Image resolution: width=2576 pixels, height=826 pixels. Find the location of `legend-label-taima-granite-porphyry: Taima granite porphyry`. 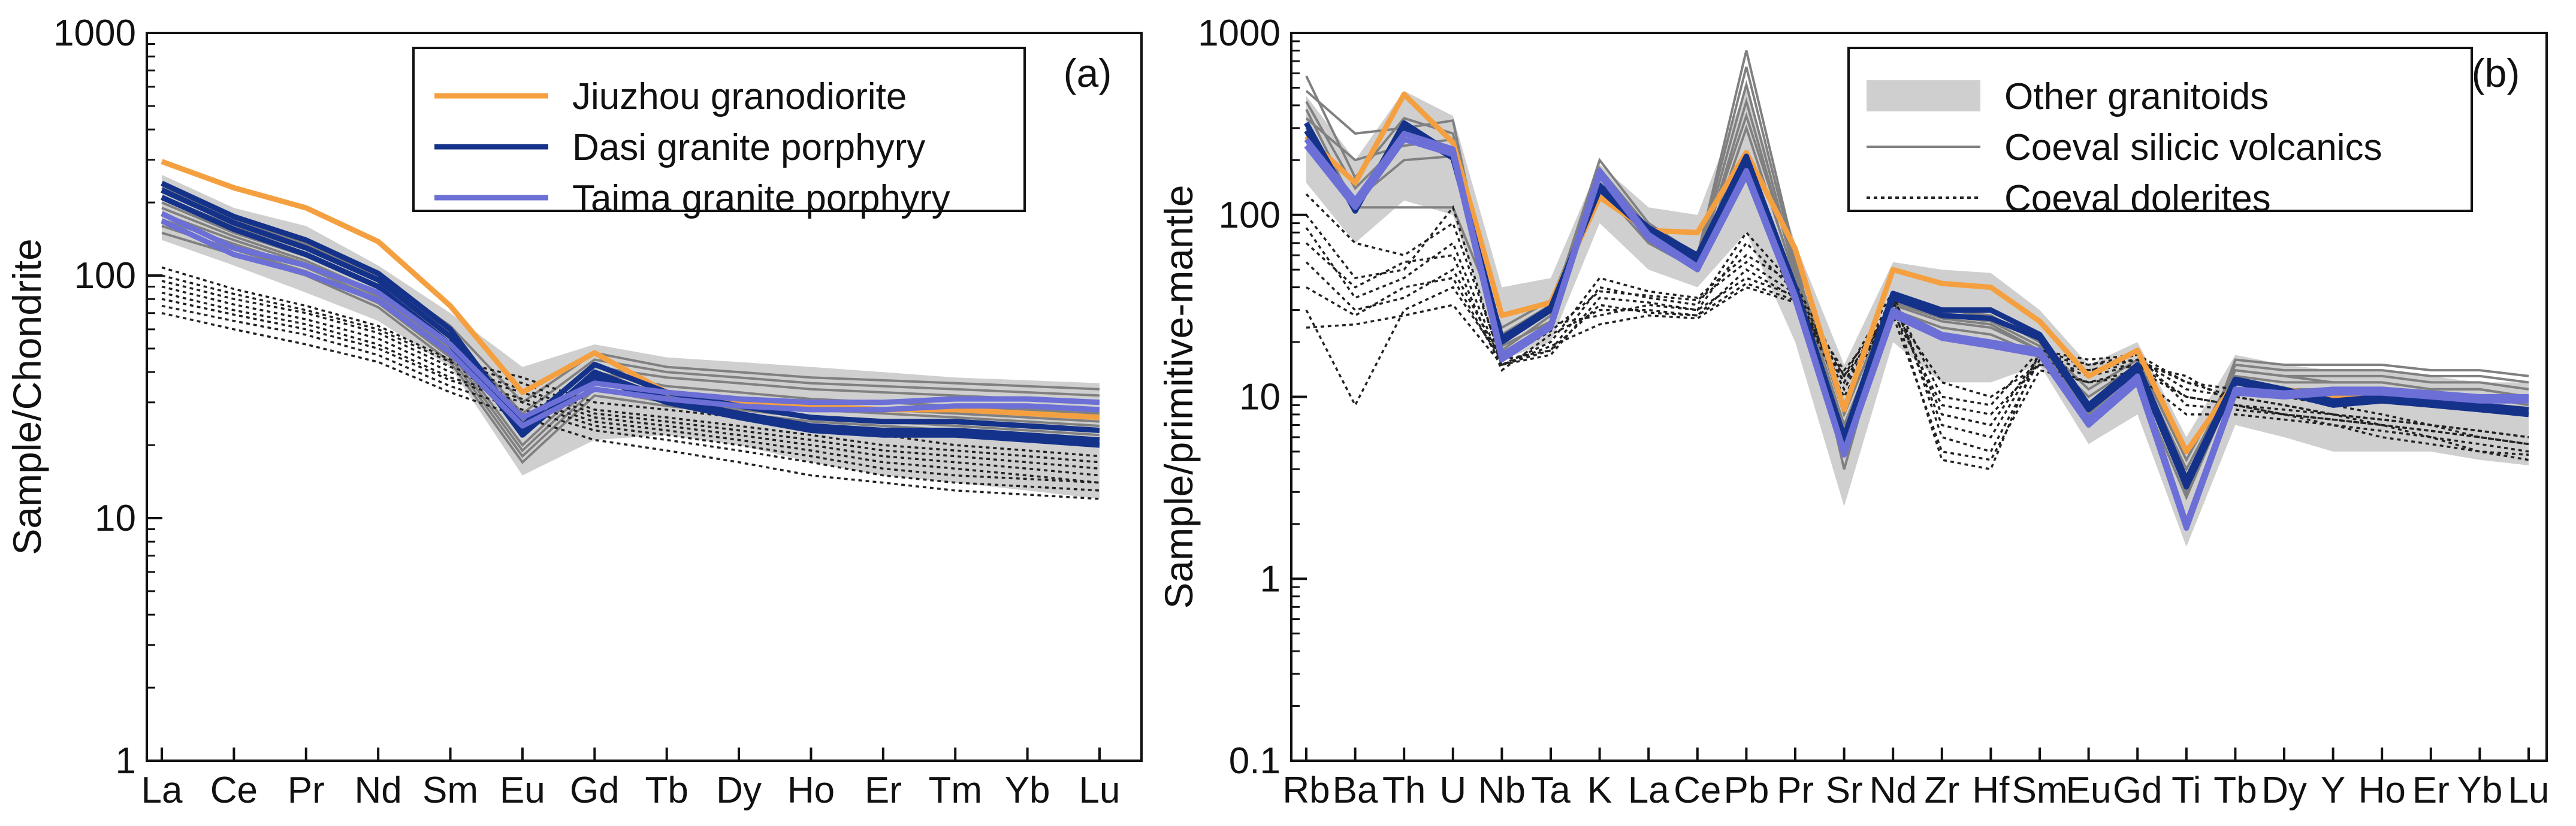

legend-label-taima-granite-porphyry: Taima granite porphyry is located at coordinates (761, 198).